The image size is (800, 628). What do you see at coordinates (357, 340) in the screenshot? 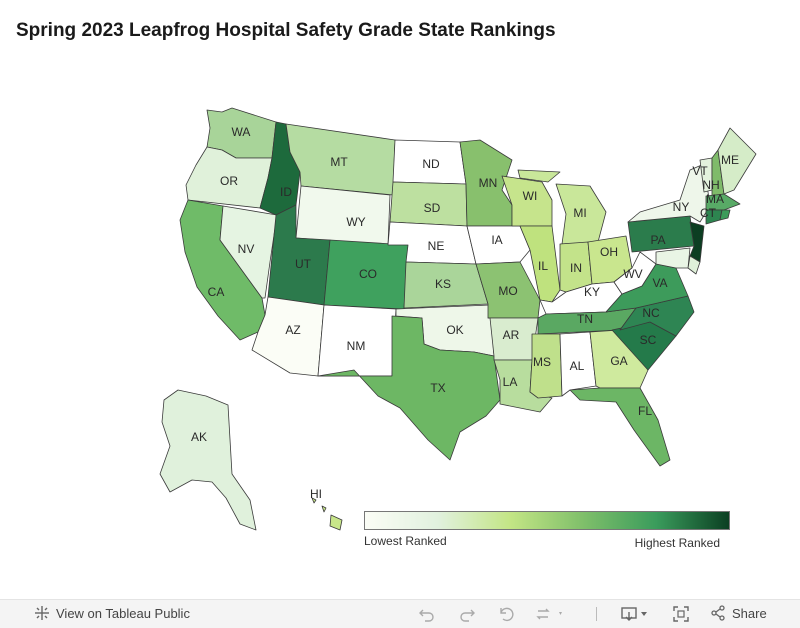
I see `state-NM` at bounding box center [357, 340].